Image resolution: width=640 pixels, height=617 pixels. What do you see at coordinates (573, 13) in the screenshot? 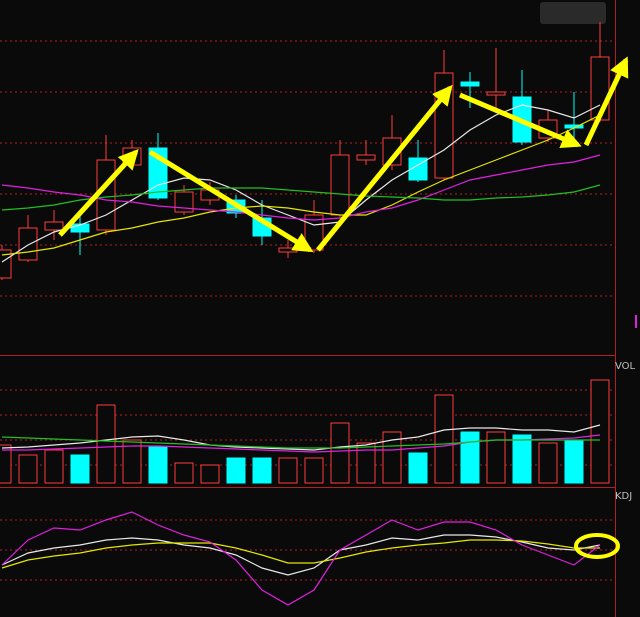
I see `blurred-box` at bounding box center [573, 13].